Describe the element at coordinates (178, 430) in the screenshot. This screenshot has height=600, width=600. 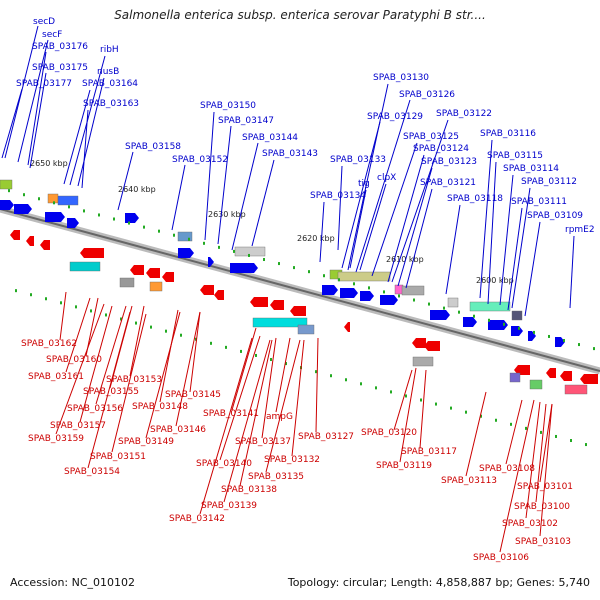
I see `gene-label-bottom: SPAB_03146` at that location.